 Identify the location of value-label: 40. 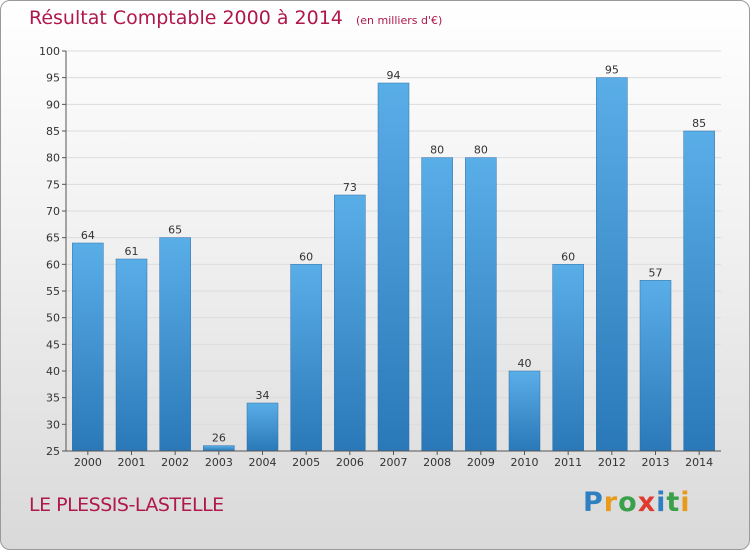
(525, 363).